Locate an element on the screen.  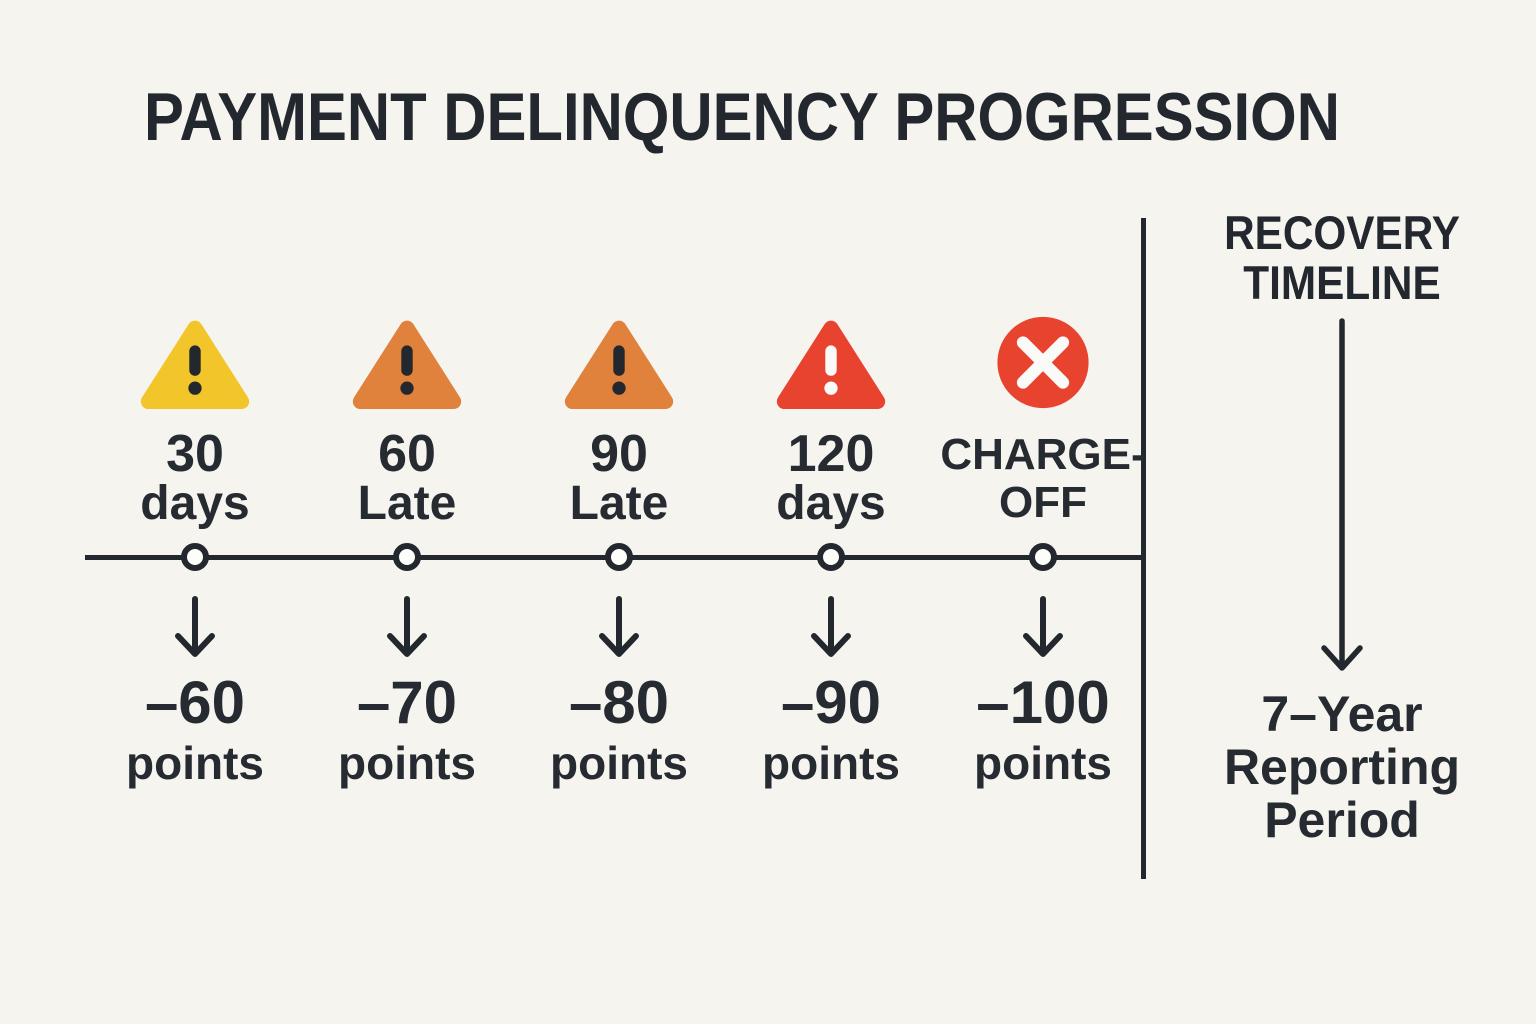
reporting-period-label: 7–Year Reporting Period is located at coordinates (1342, 767).